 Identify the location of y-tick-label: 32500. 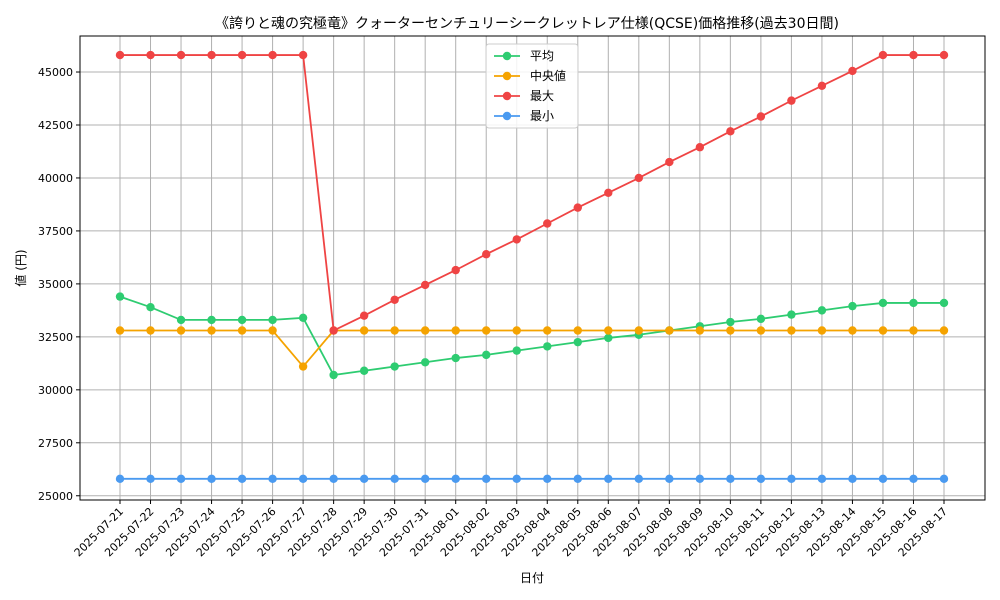
(55, 337).